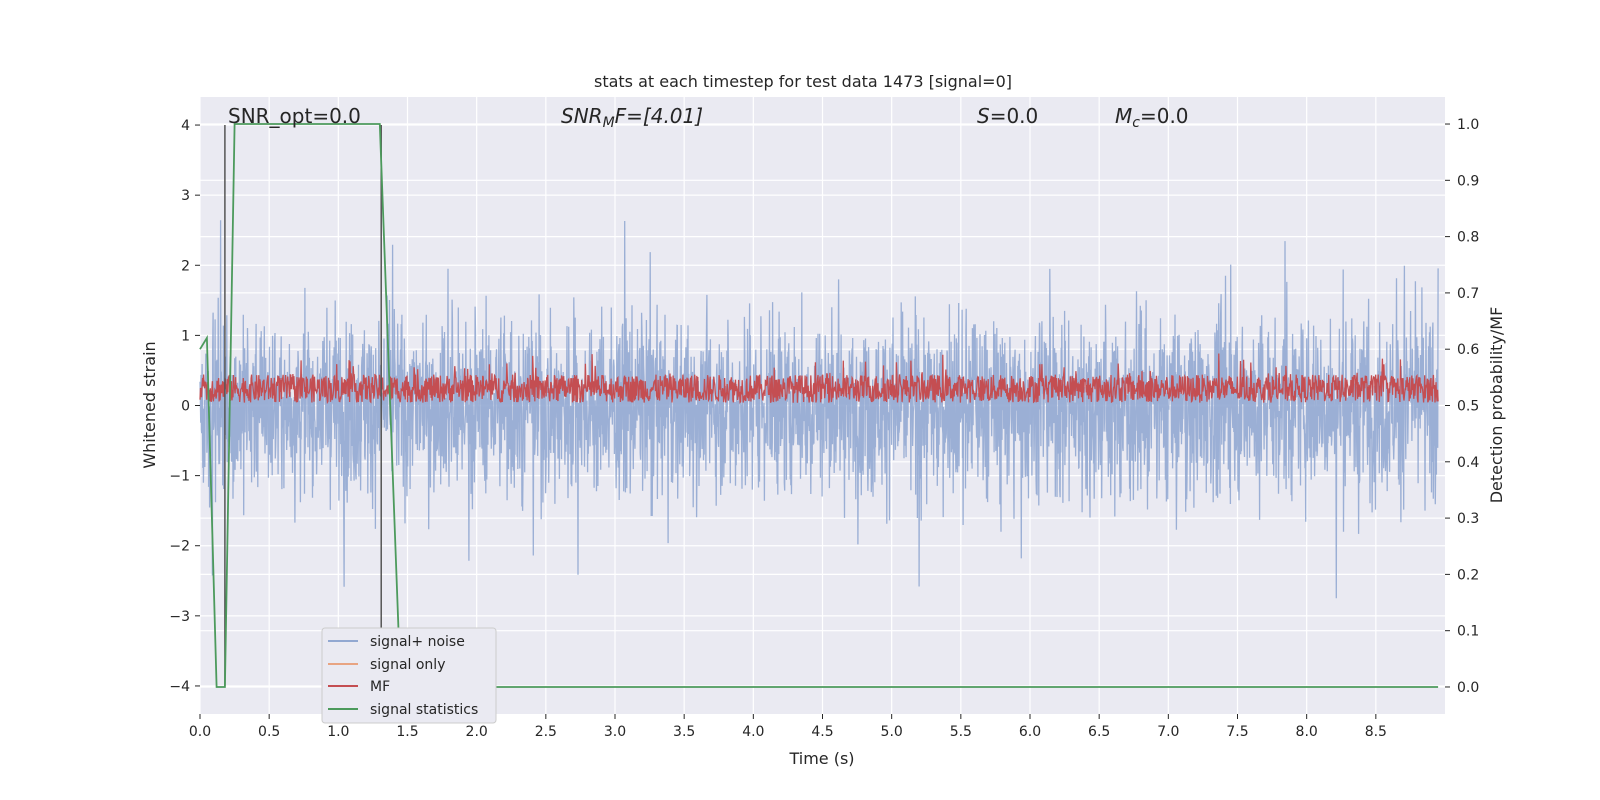 The image size is (1600, 800). I want to click on y-left-tick-label-5: 1, so click(185, 336).